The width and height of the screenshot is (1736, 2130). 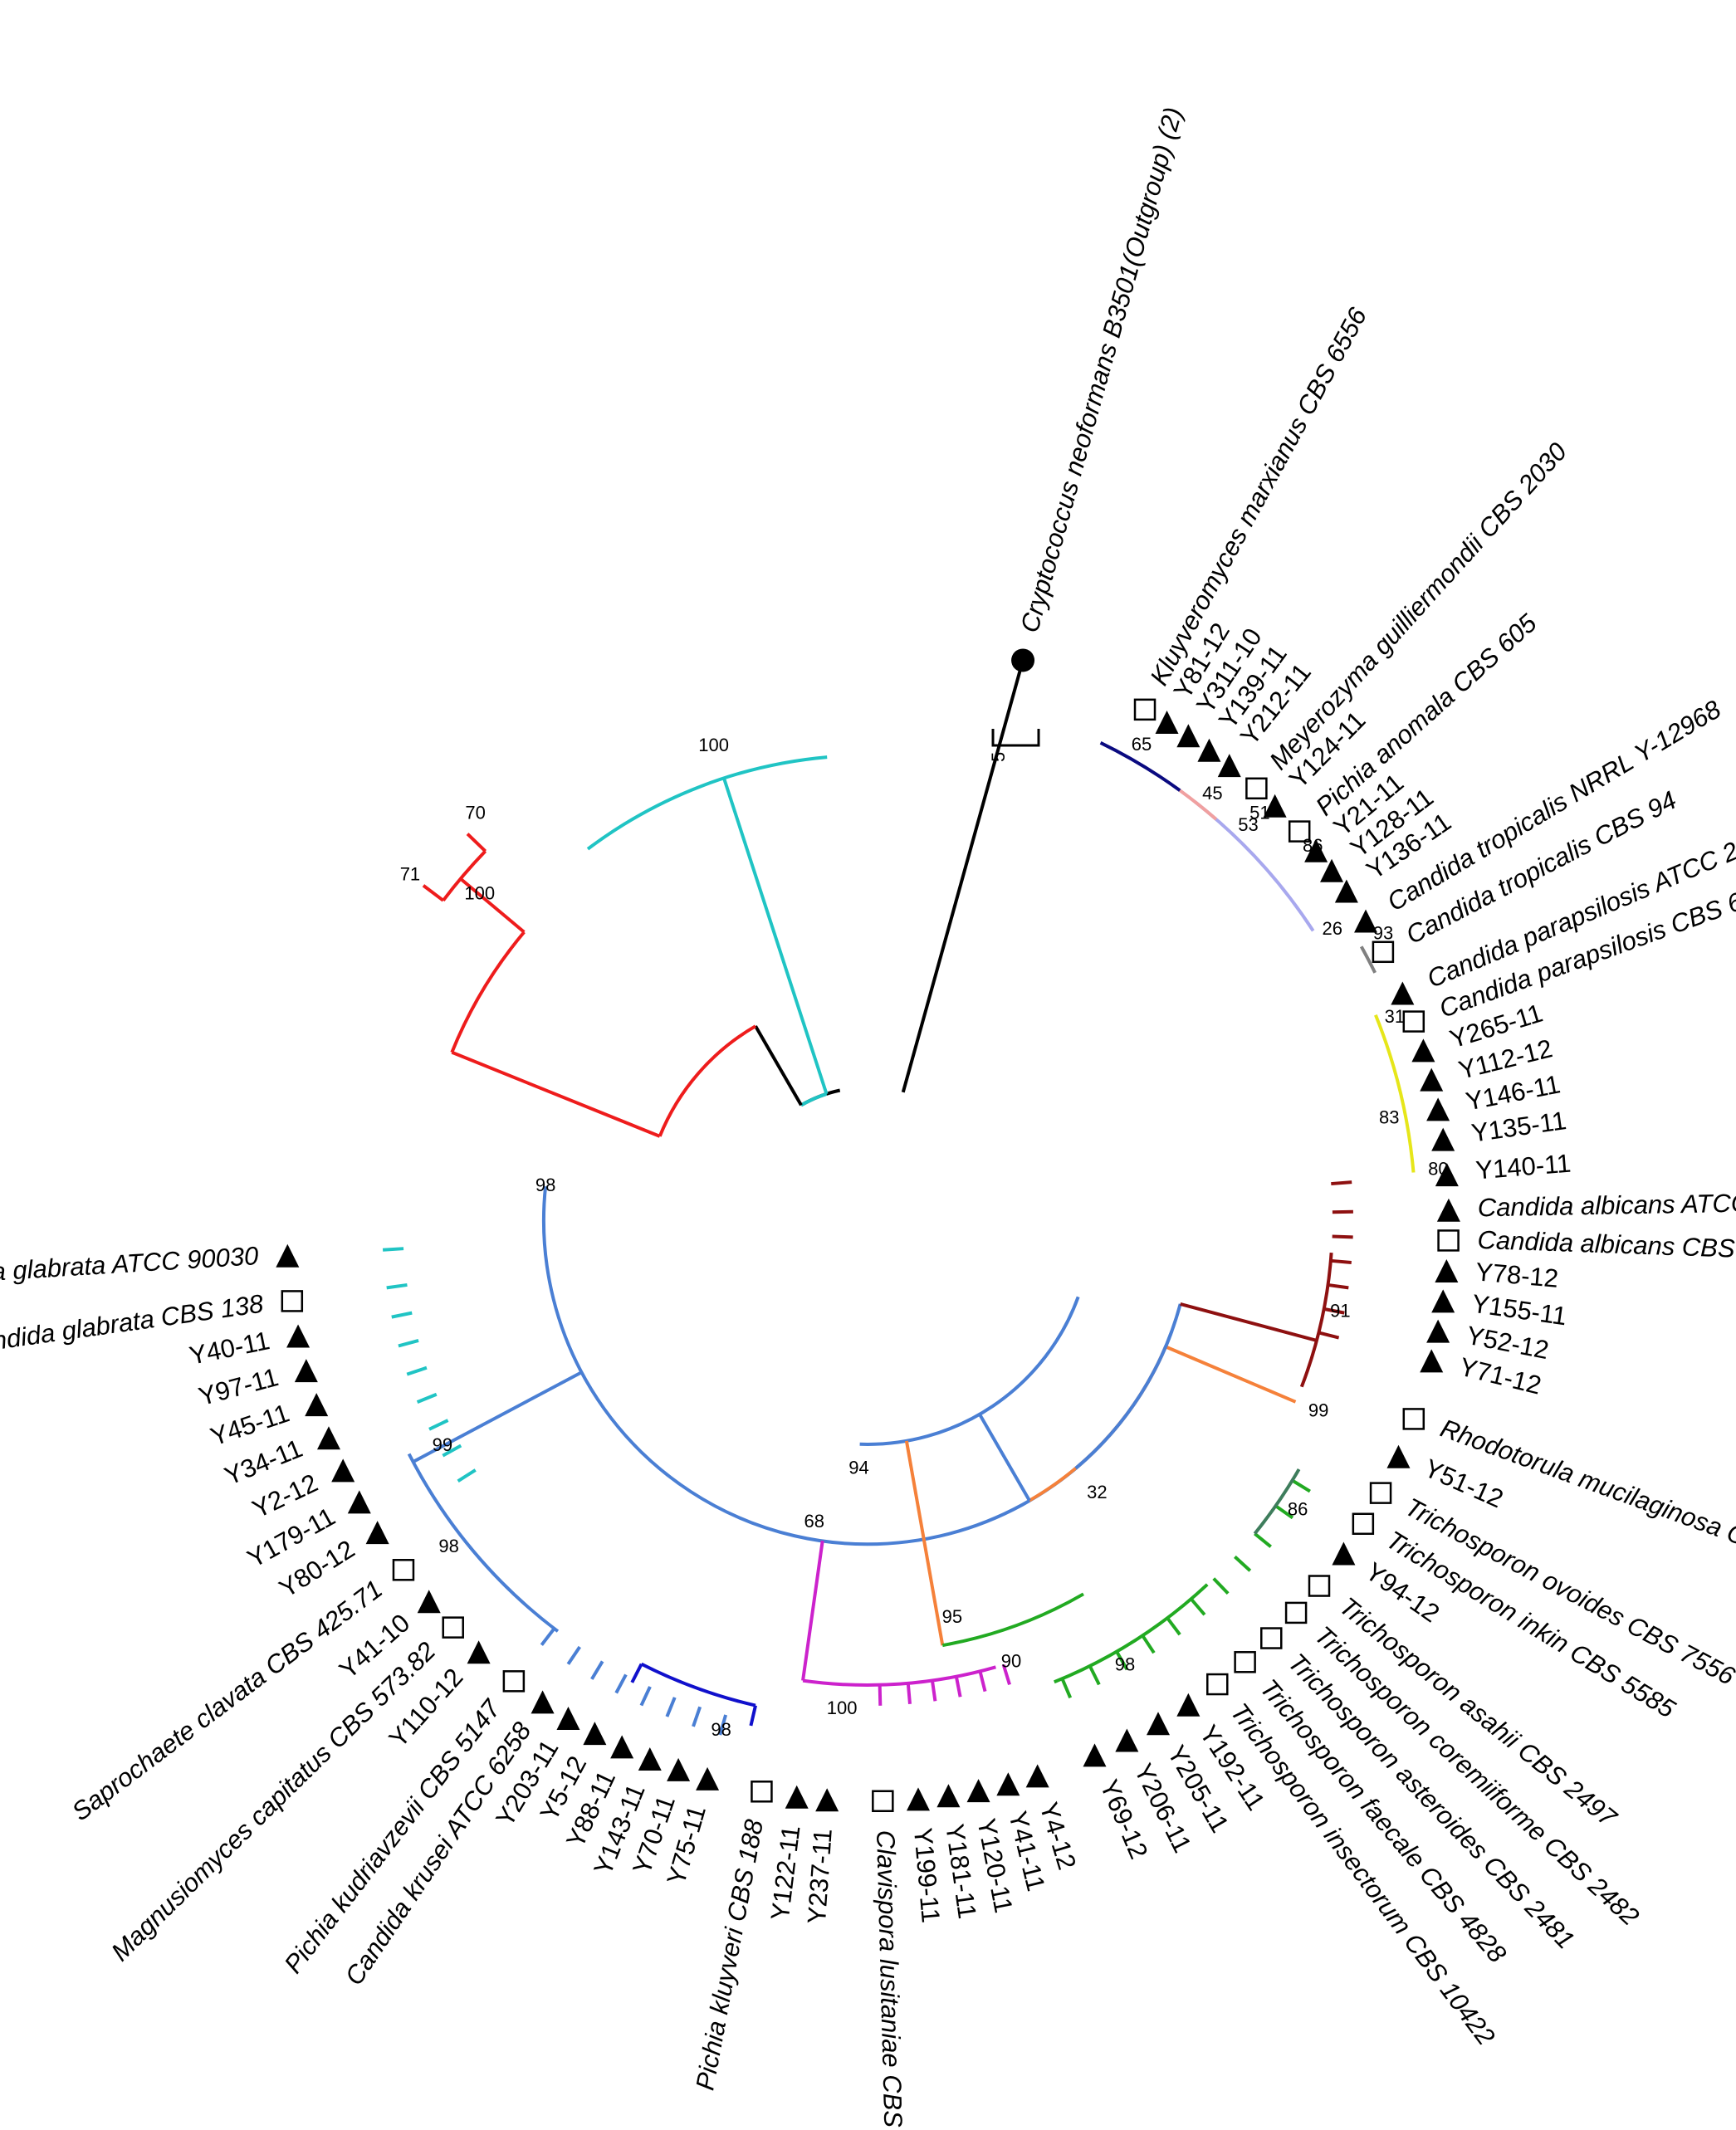 I want to click on bootstrap-value: 98, so click(x=545, y=1185).